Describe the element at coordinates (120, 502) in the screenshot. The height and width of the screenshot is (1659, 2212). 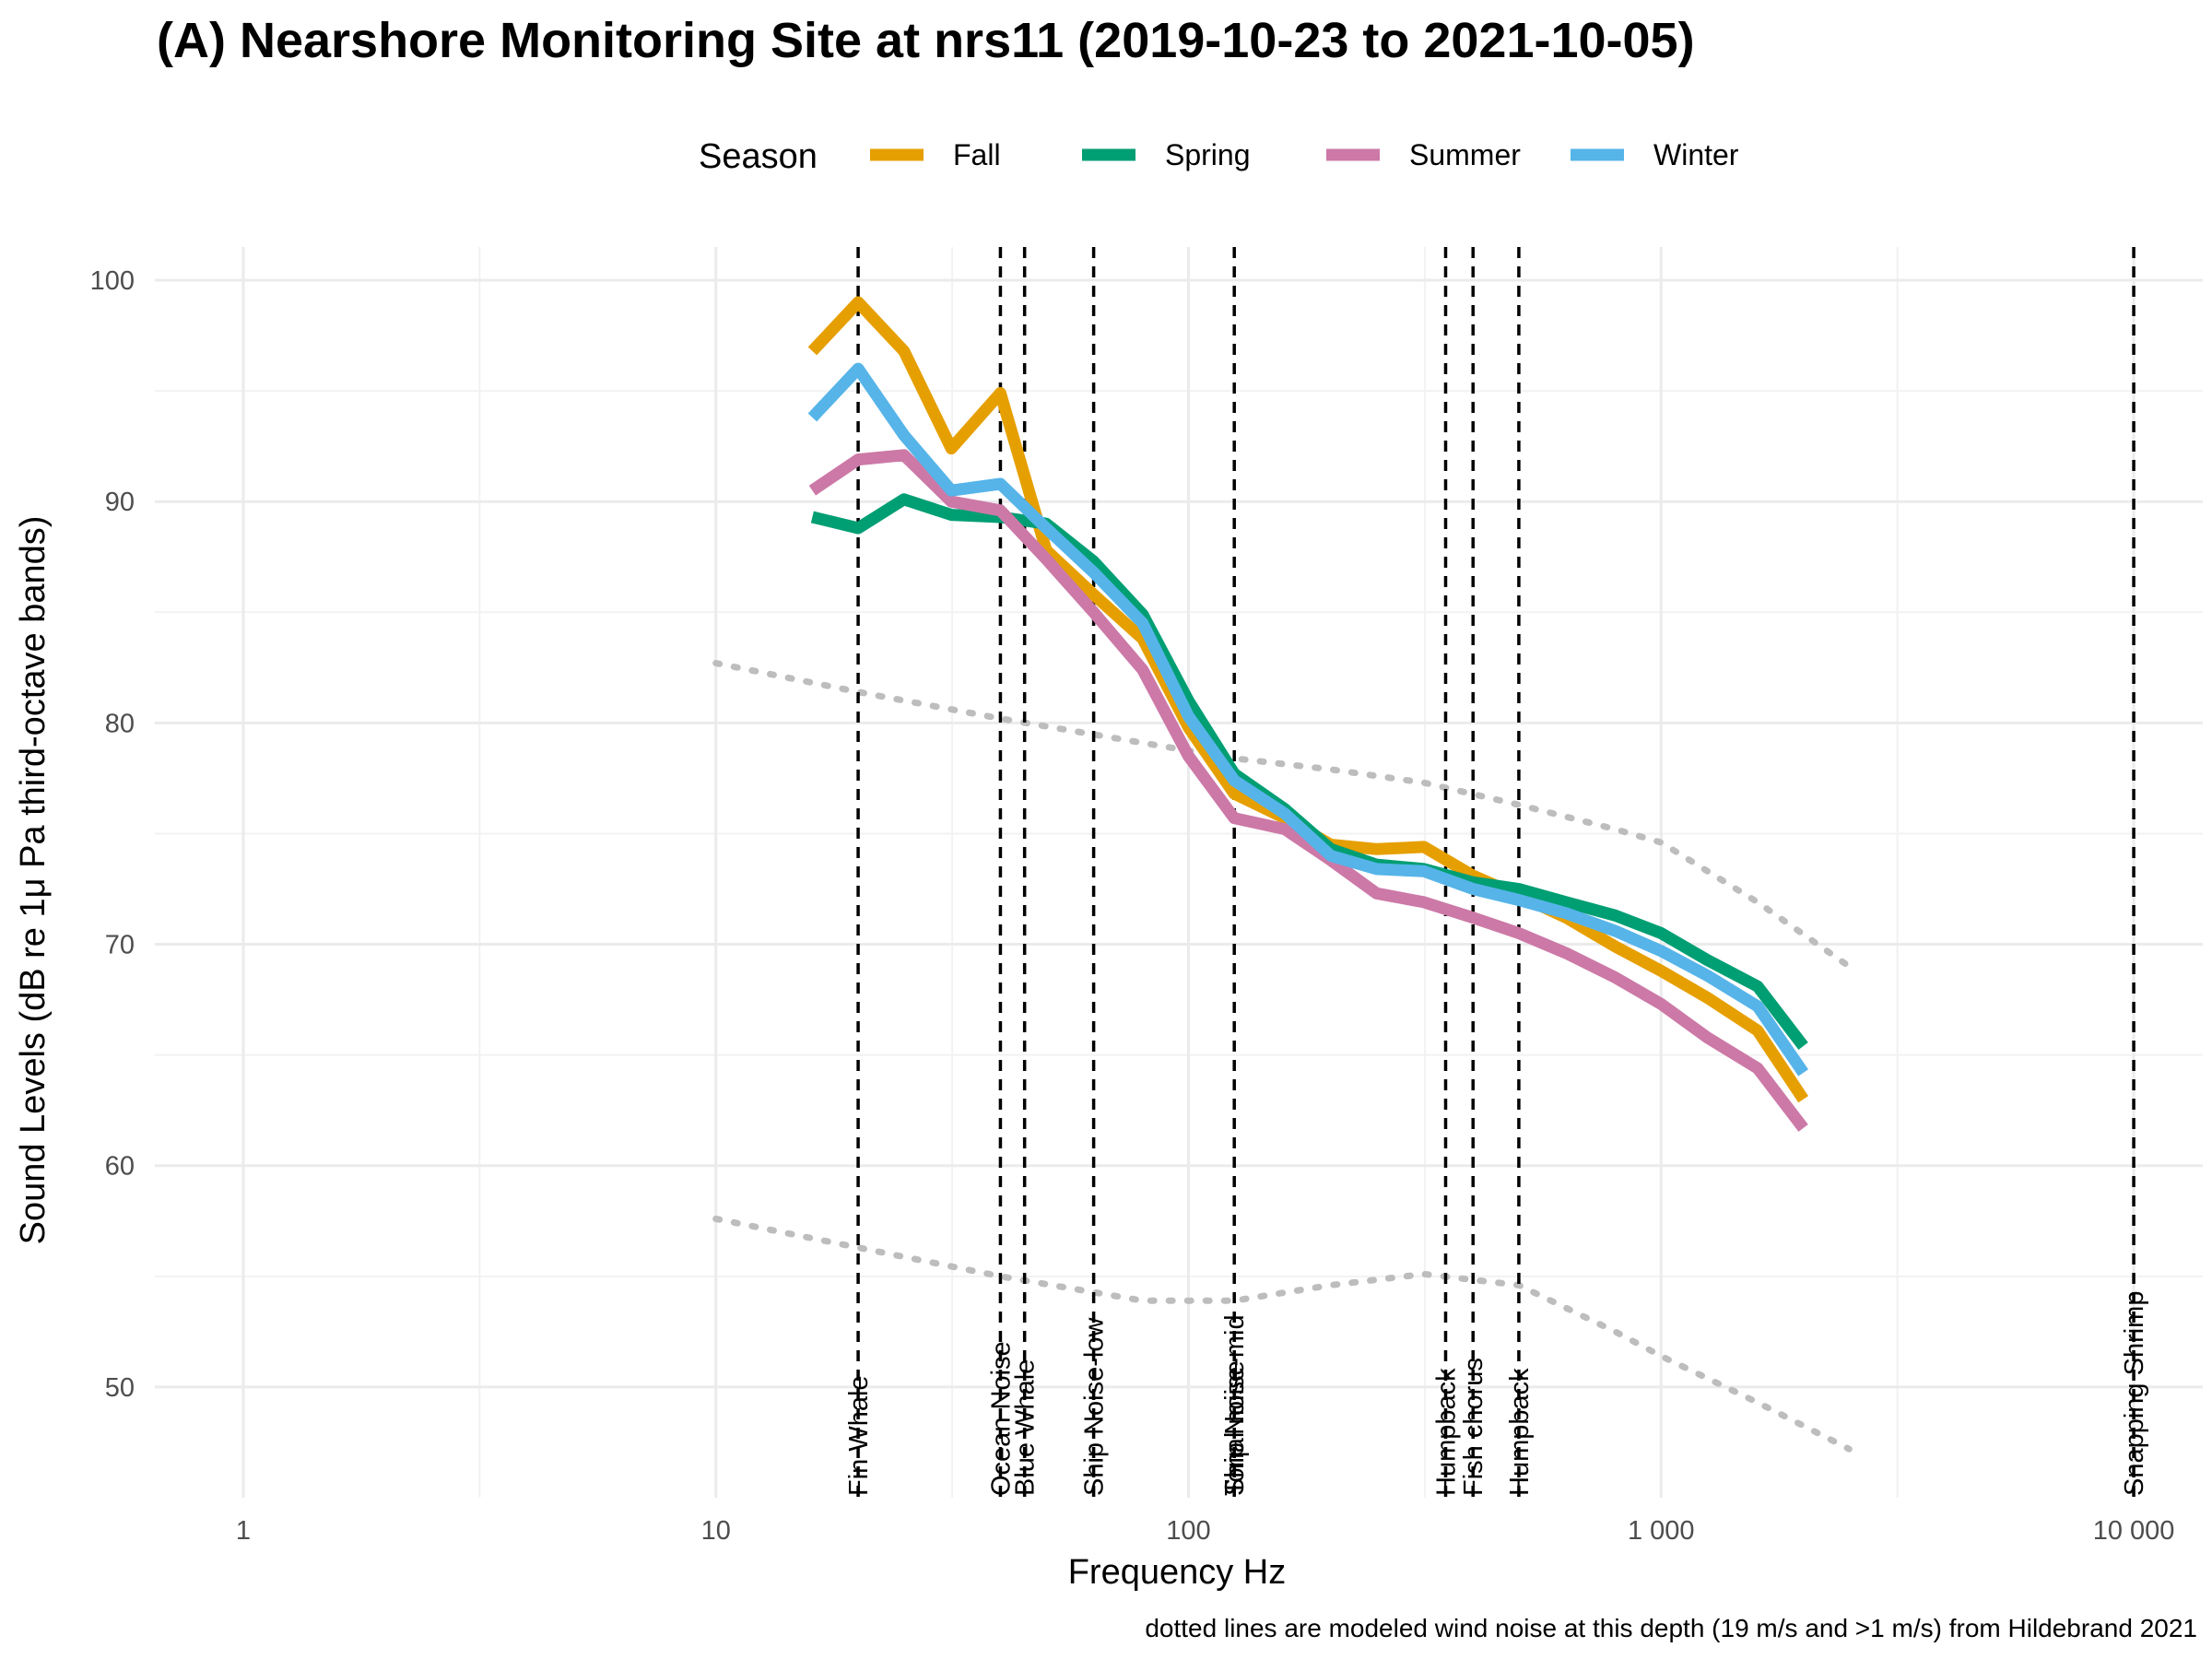
I see `y-tick-label: 90` at that location.